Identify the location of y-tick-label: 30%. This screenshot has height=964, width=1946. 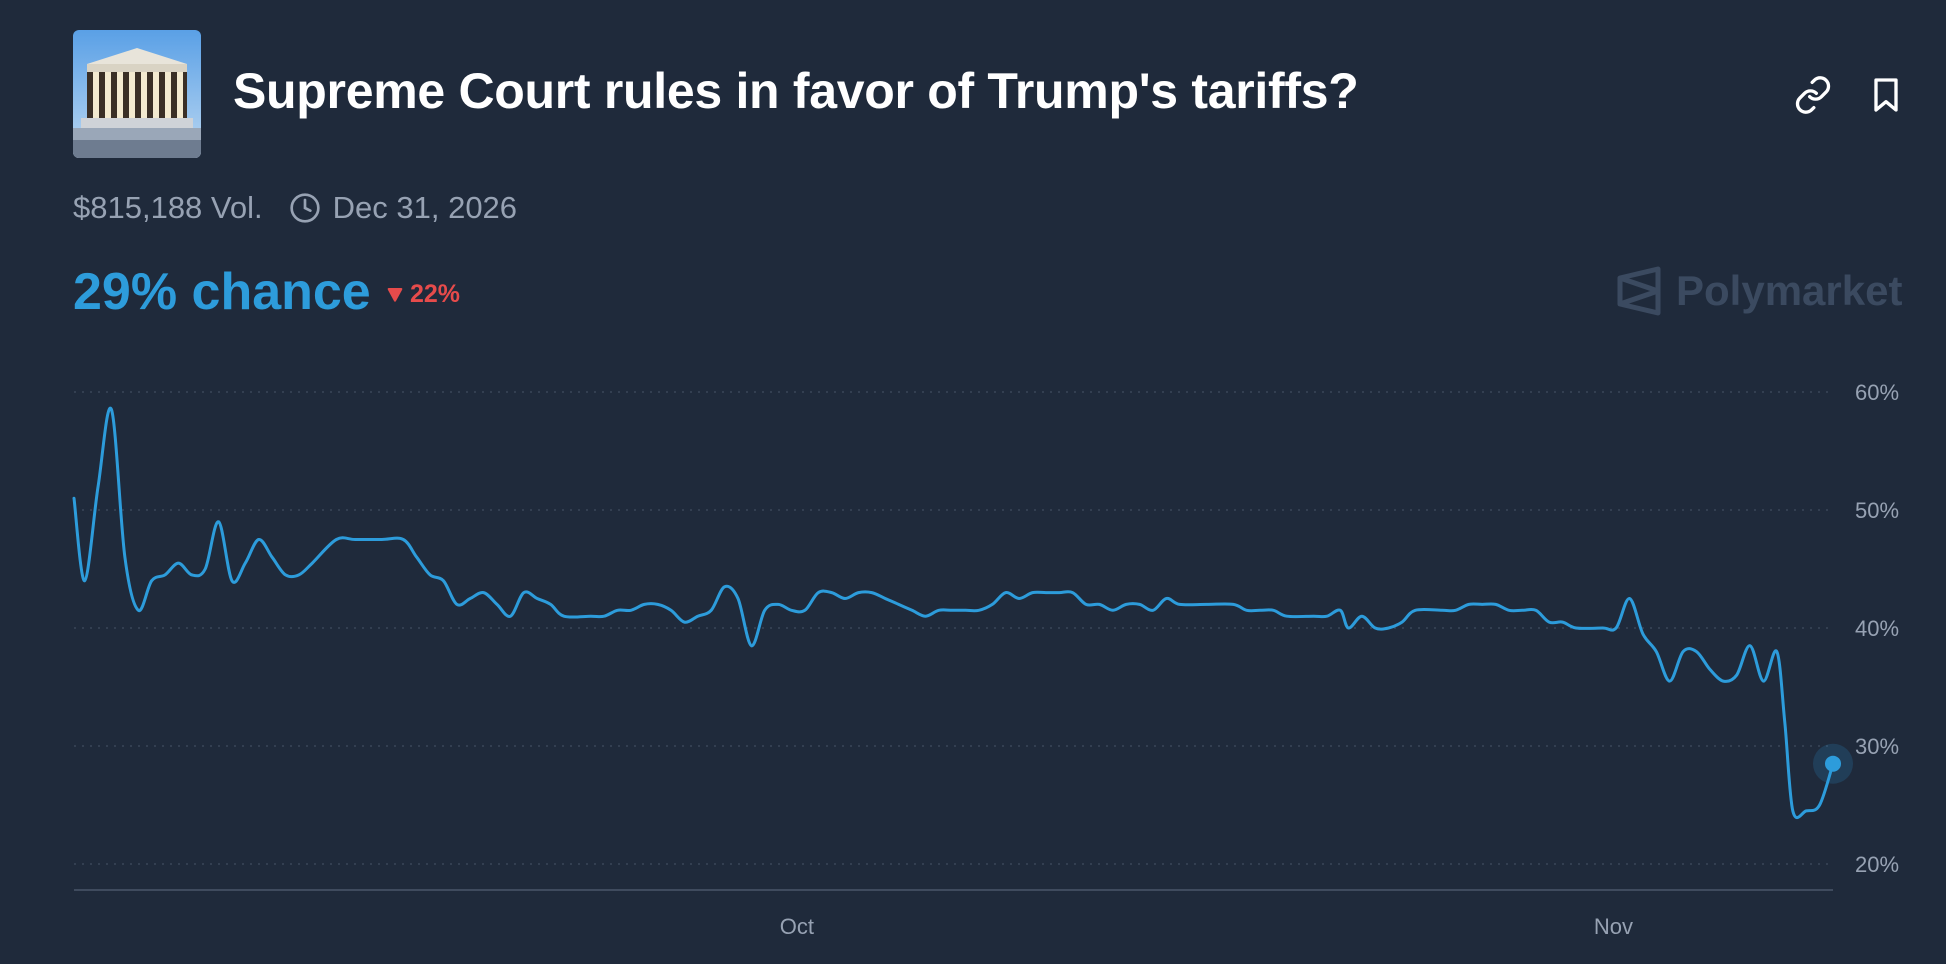
(1877, 746).